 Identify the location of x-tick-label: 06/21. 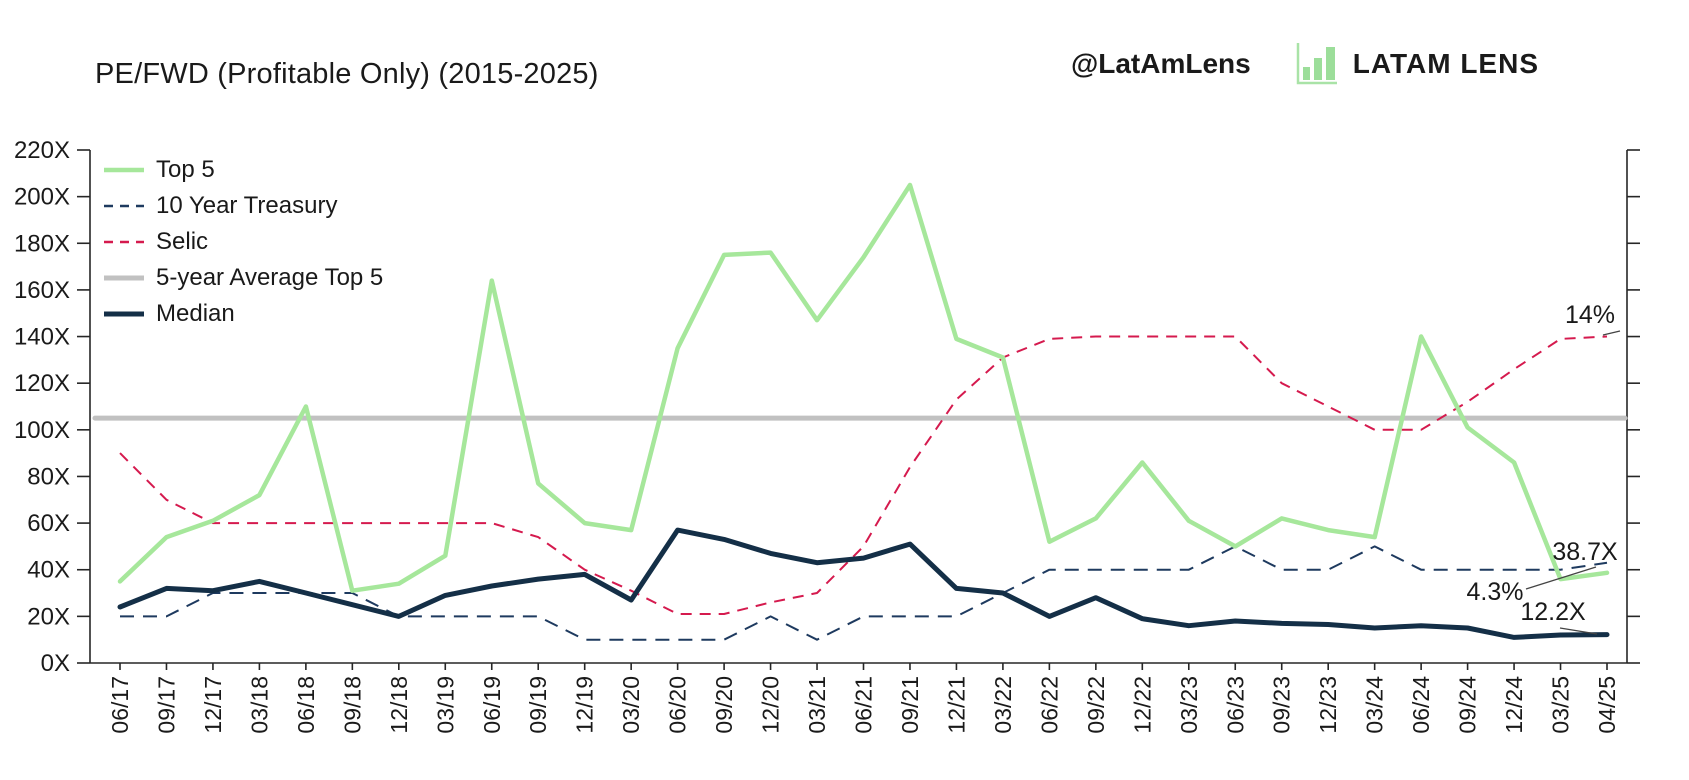
(864, 705).